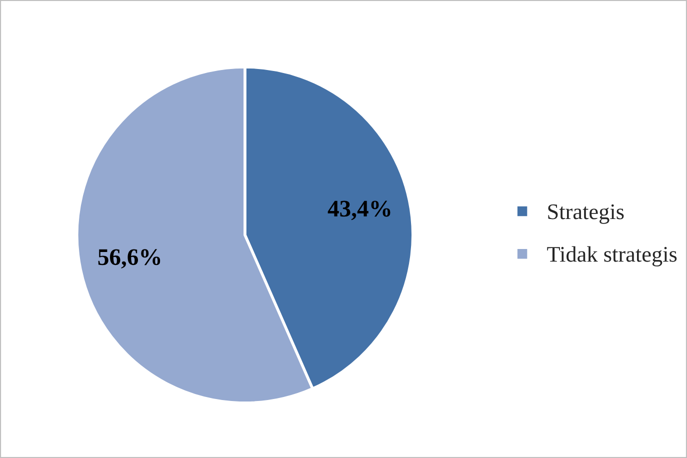  I want to click on data-label: 43,4%, so click(359, 210).